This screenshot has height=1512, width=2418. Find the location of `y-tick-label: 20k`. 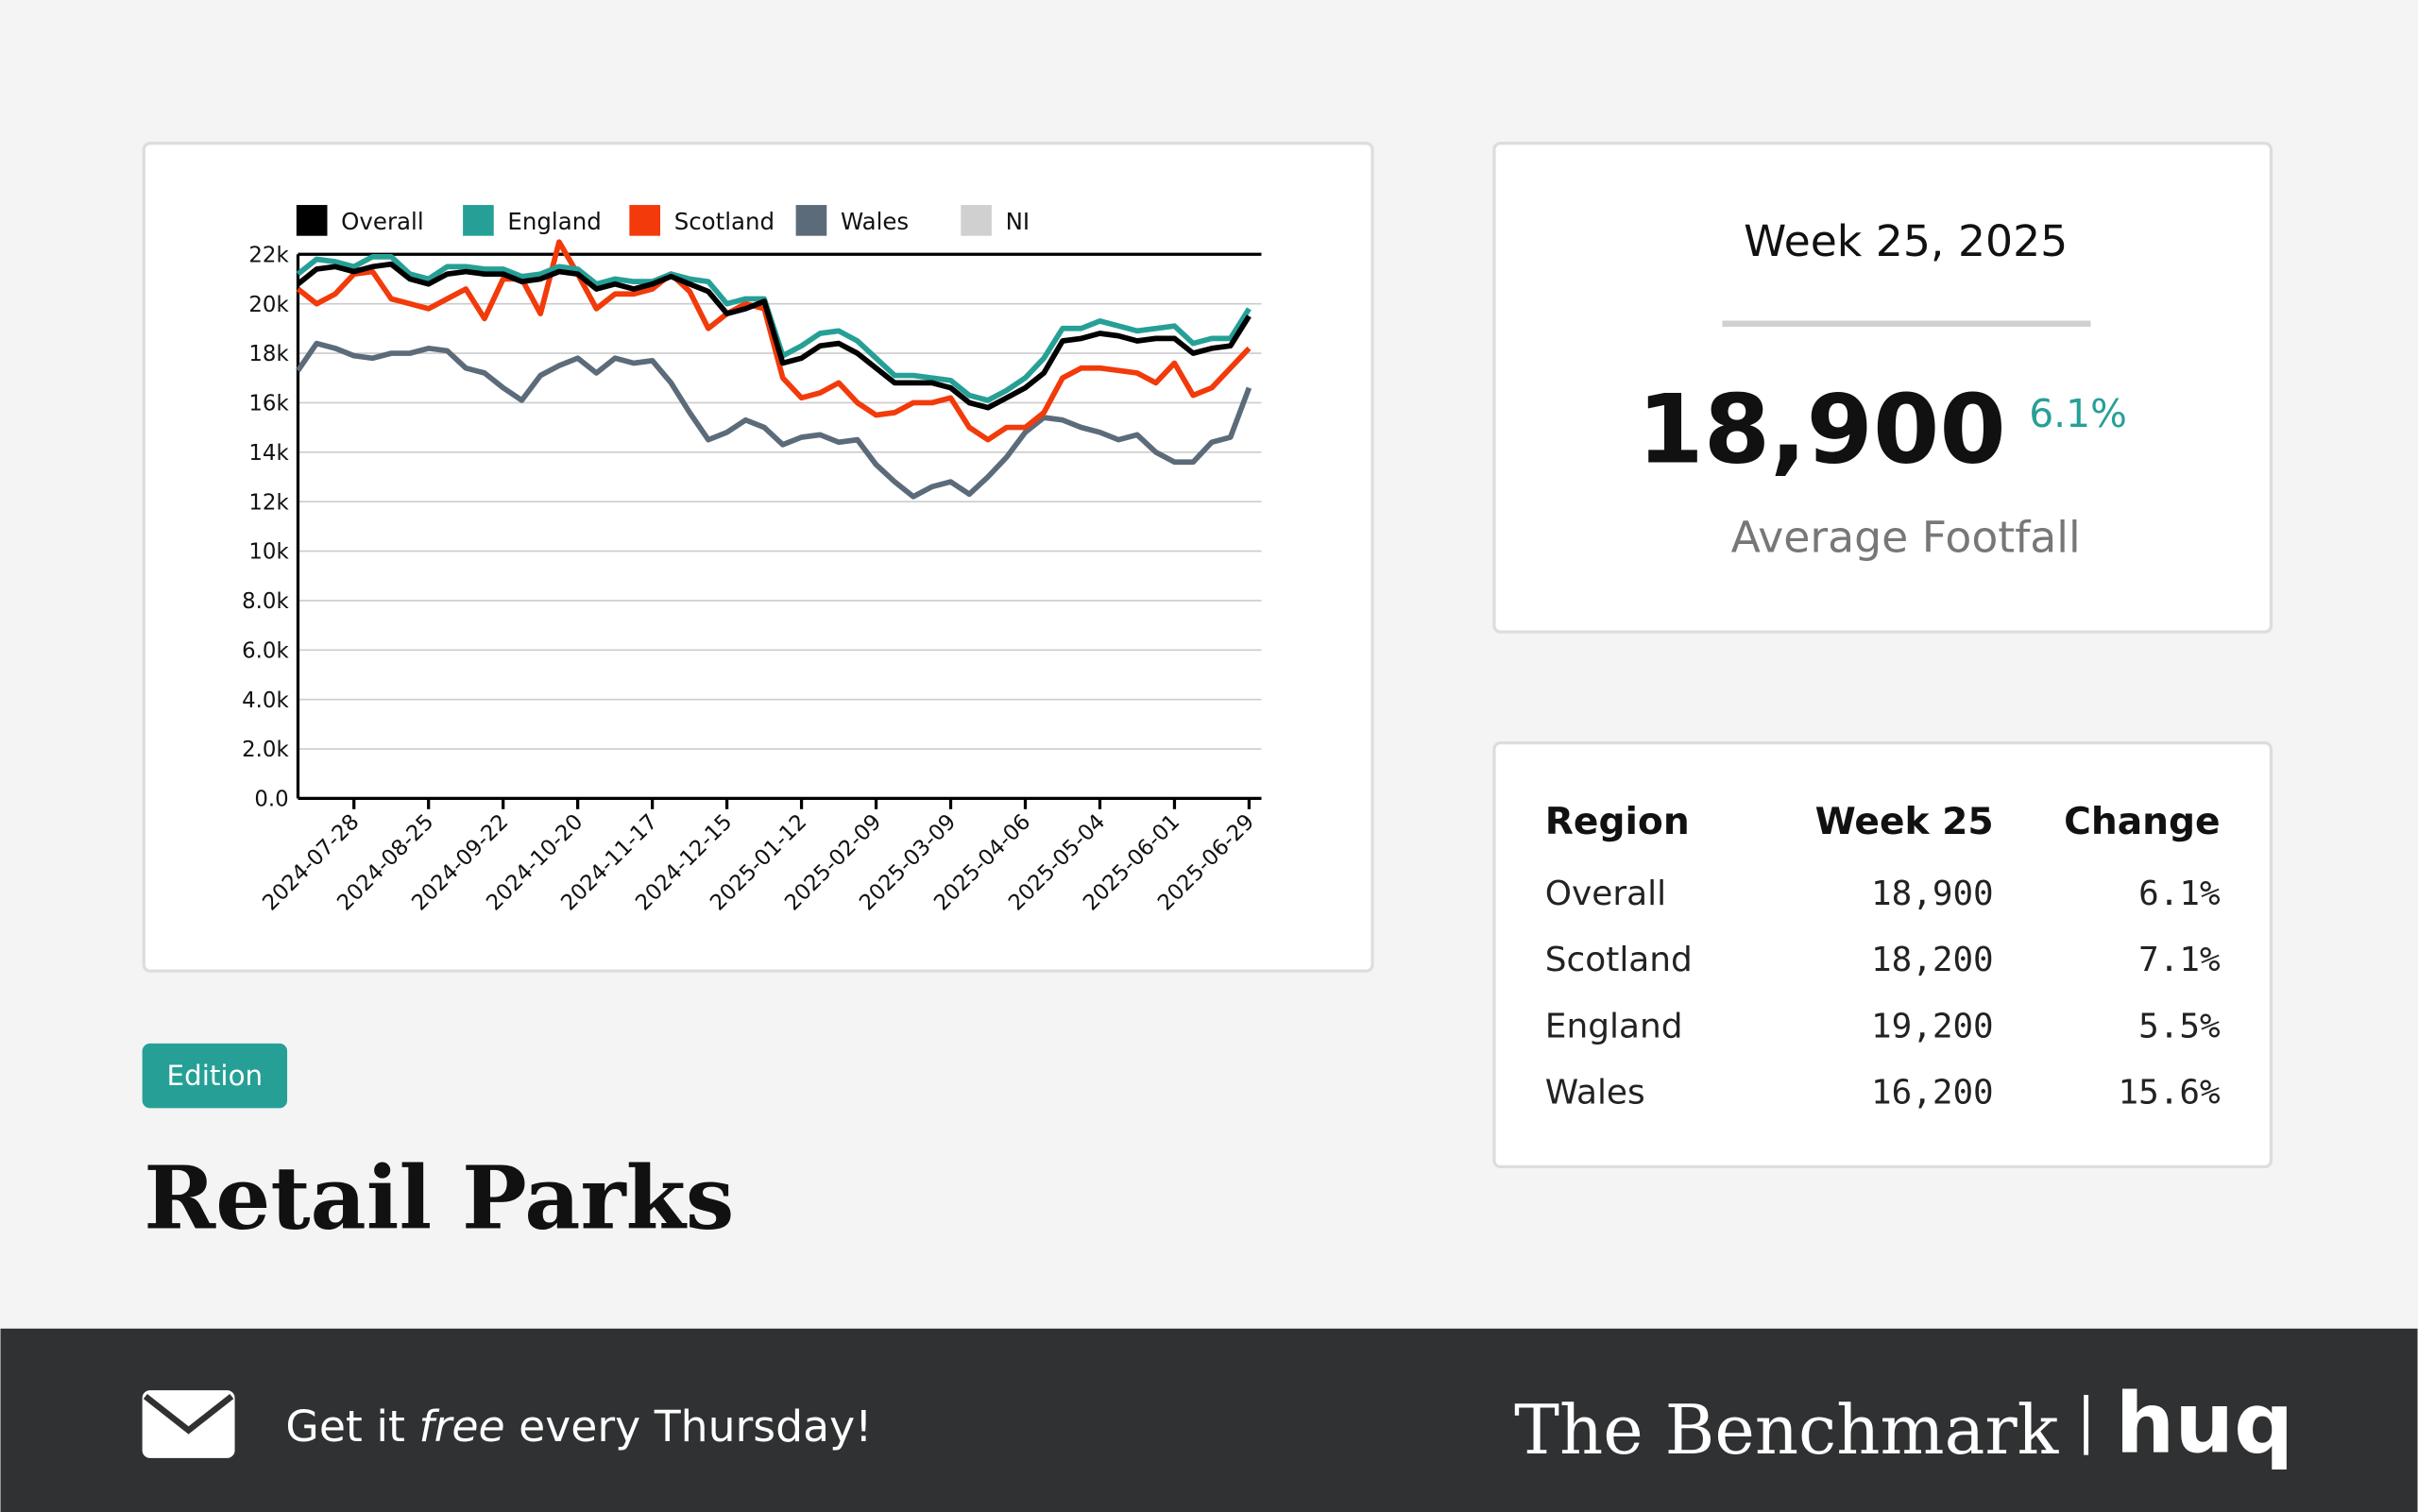

y-tick-label: 20k is located at coordinates (268, 305).